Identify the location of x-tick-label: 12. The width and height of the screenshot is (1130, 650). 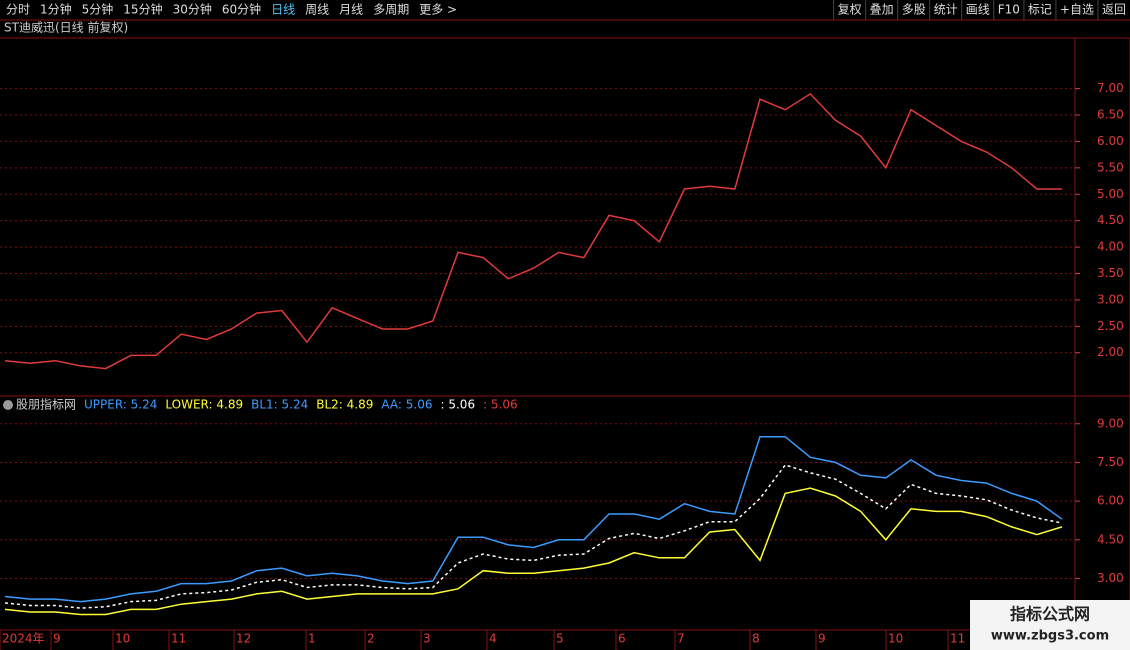
(243, 639).